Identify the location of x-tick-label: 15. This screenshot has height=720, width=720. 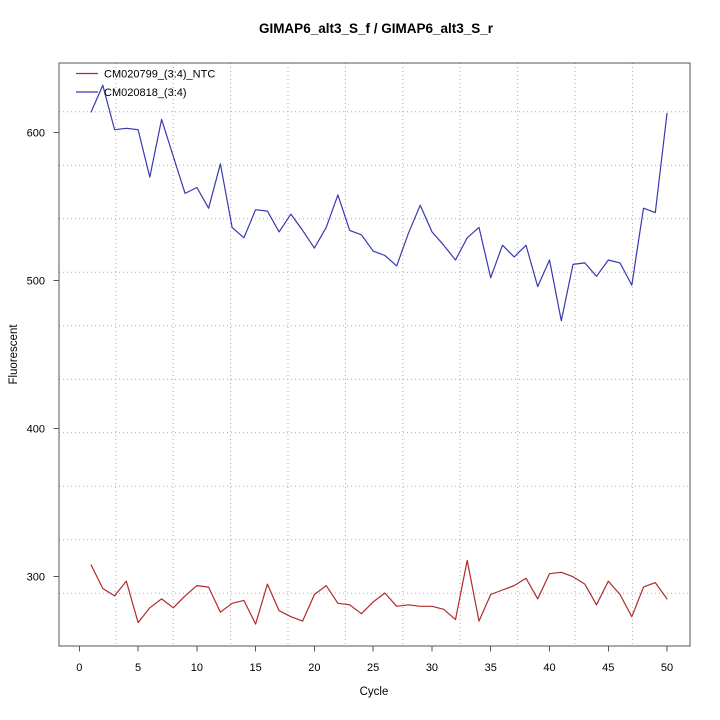
(256, 668).